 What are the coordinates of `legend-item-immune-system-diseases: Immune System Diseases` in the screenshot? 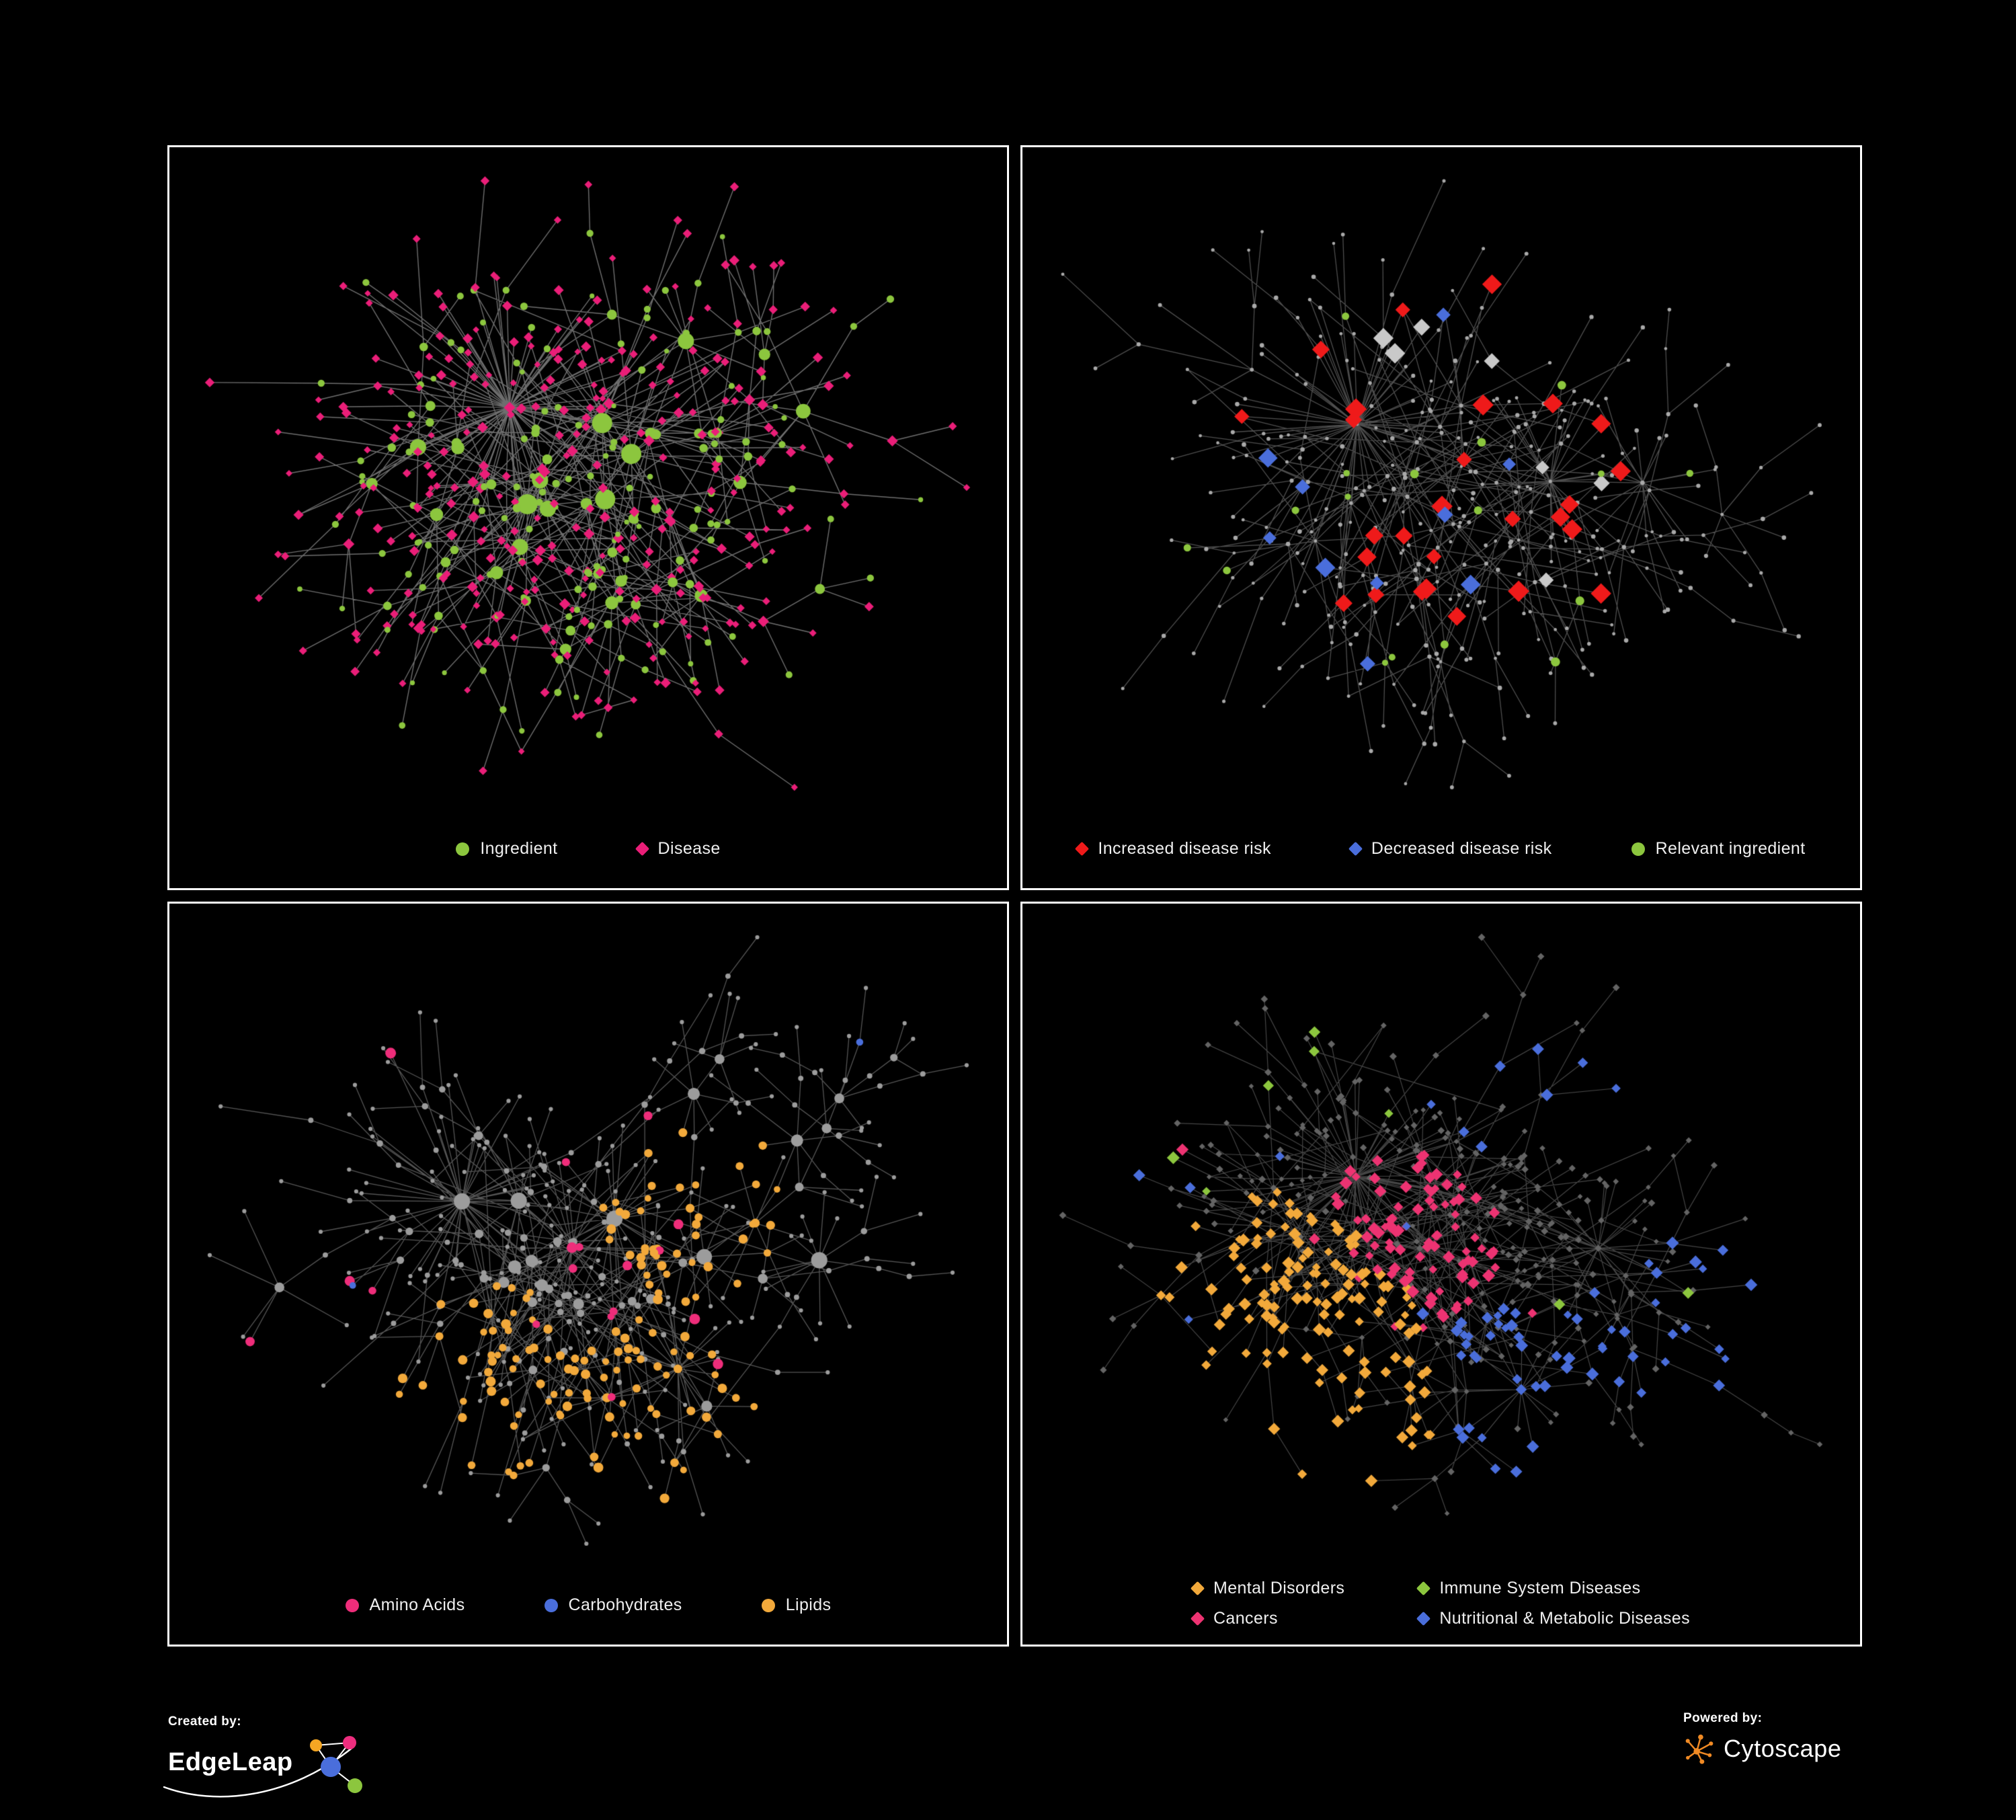 It's located at (1553, 1588).